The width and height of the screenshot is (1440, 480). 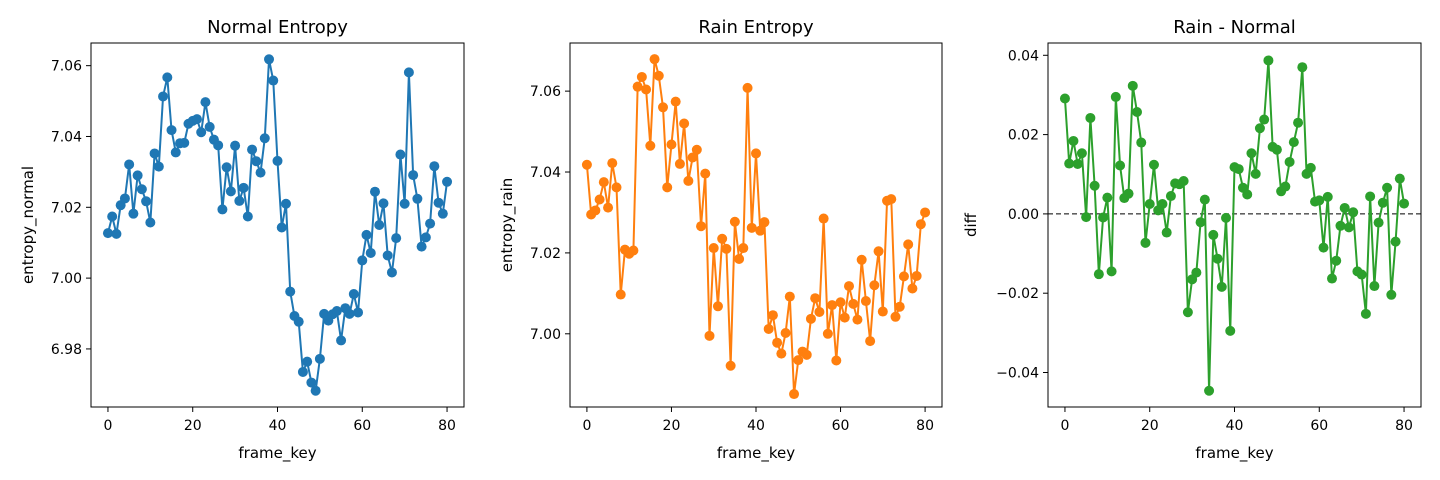 I want to click on y-axis-label: diff, so click(x=971, y=224).